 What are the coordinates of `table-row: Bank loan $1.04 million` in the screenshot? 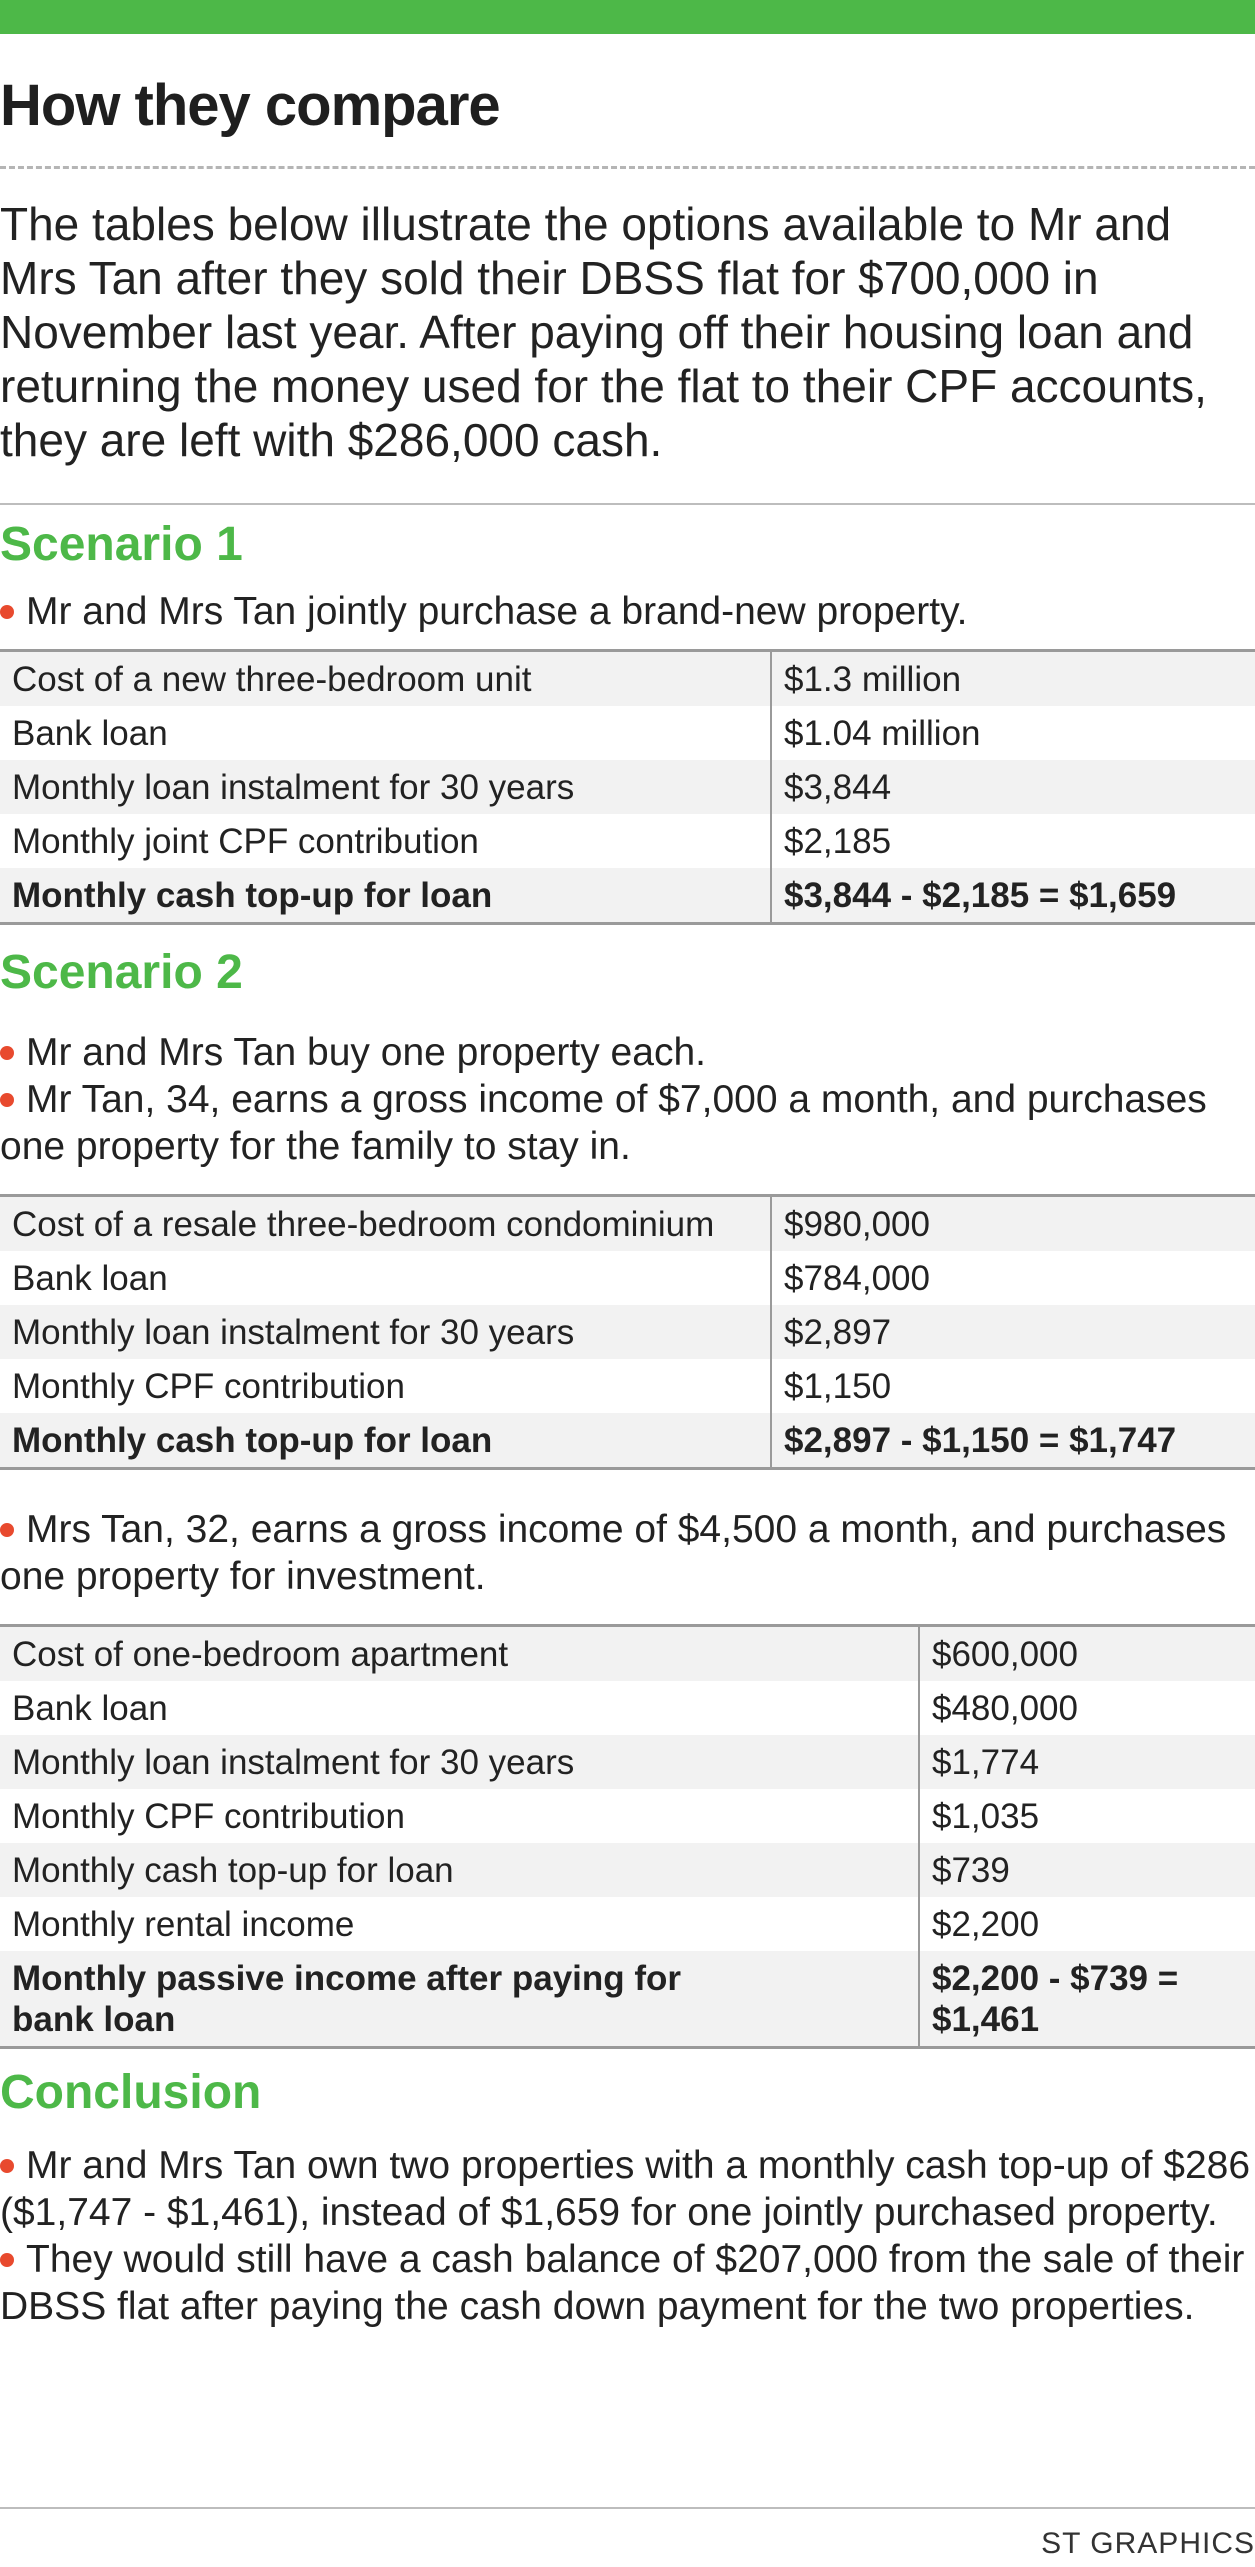 It's located at (627, 732).